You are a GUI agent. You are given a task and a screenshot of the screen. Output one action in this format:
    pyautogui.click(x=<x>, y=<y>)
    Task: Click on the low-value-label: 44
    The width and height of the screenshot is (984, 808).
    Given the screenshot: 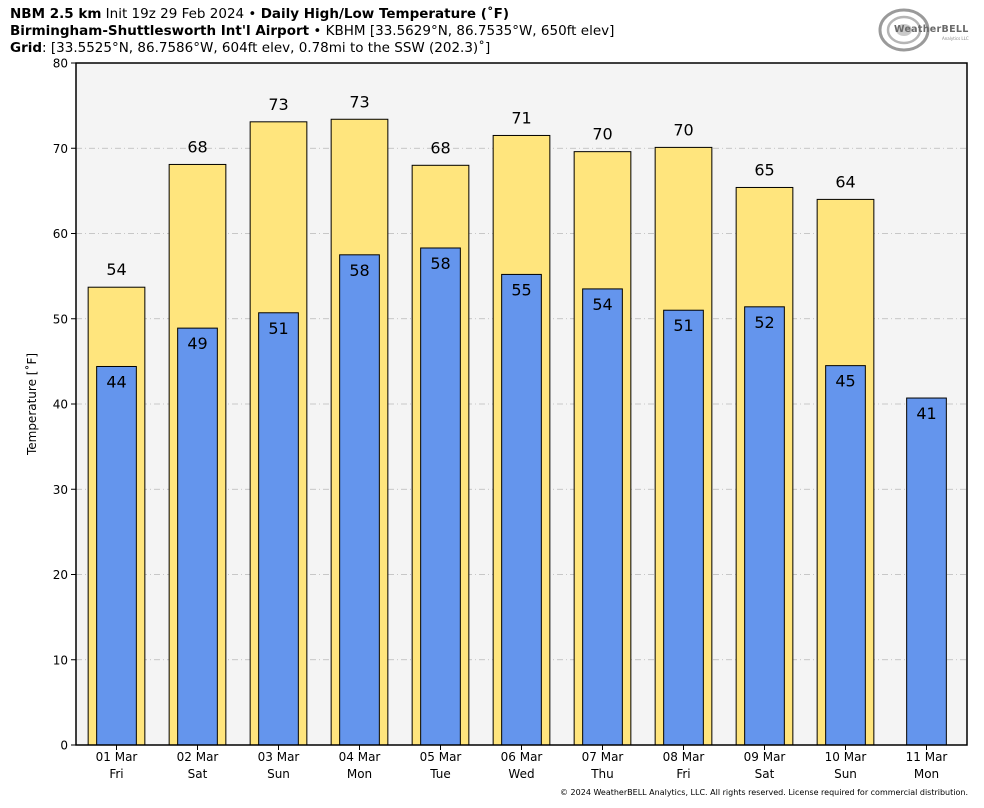 What is the action you would take?
    pyautogui.click(x=116, y=381)
    